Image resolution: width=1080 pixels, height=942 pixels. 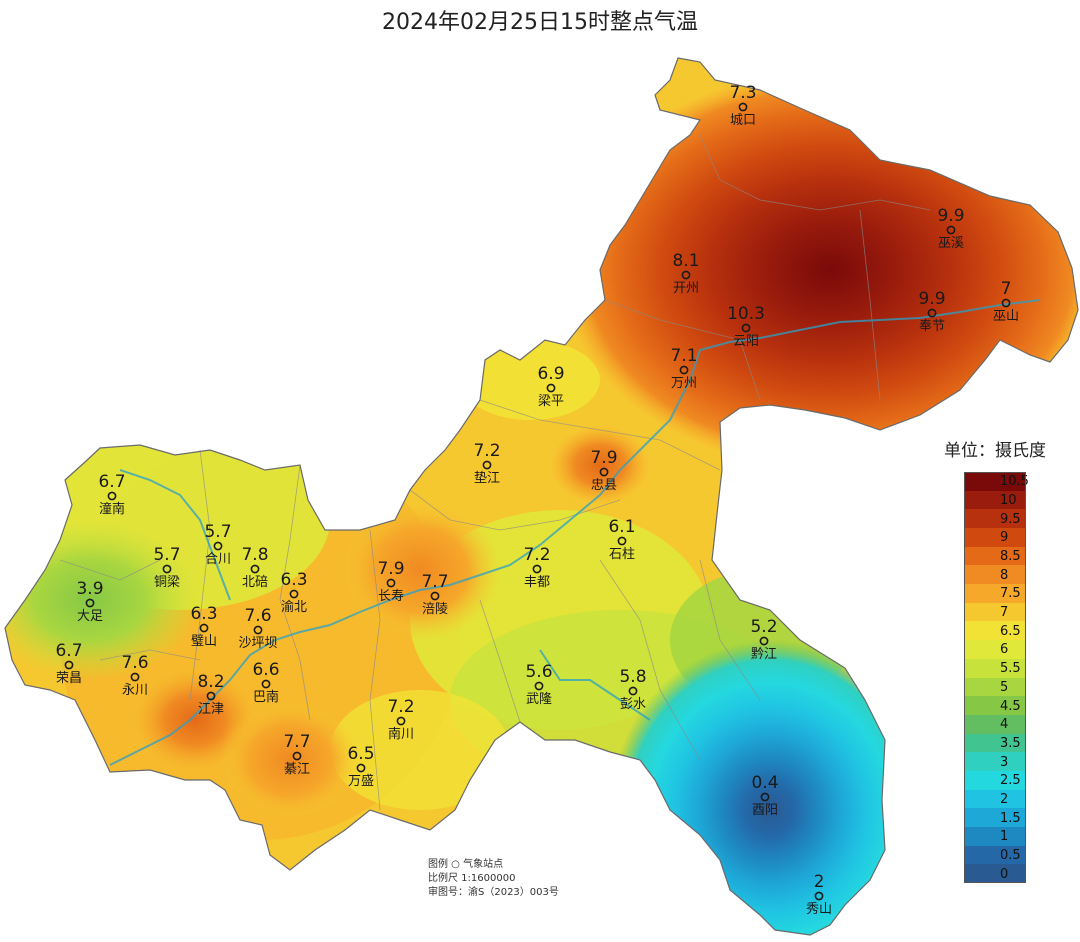 What do you see at coordinates (1006, 316) in the screenshot?
I see `station-name: 巫山` at bounding box center [1006, 316].